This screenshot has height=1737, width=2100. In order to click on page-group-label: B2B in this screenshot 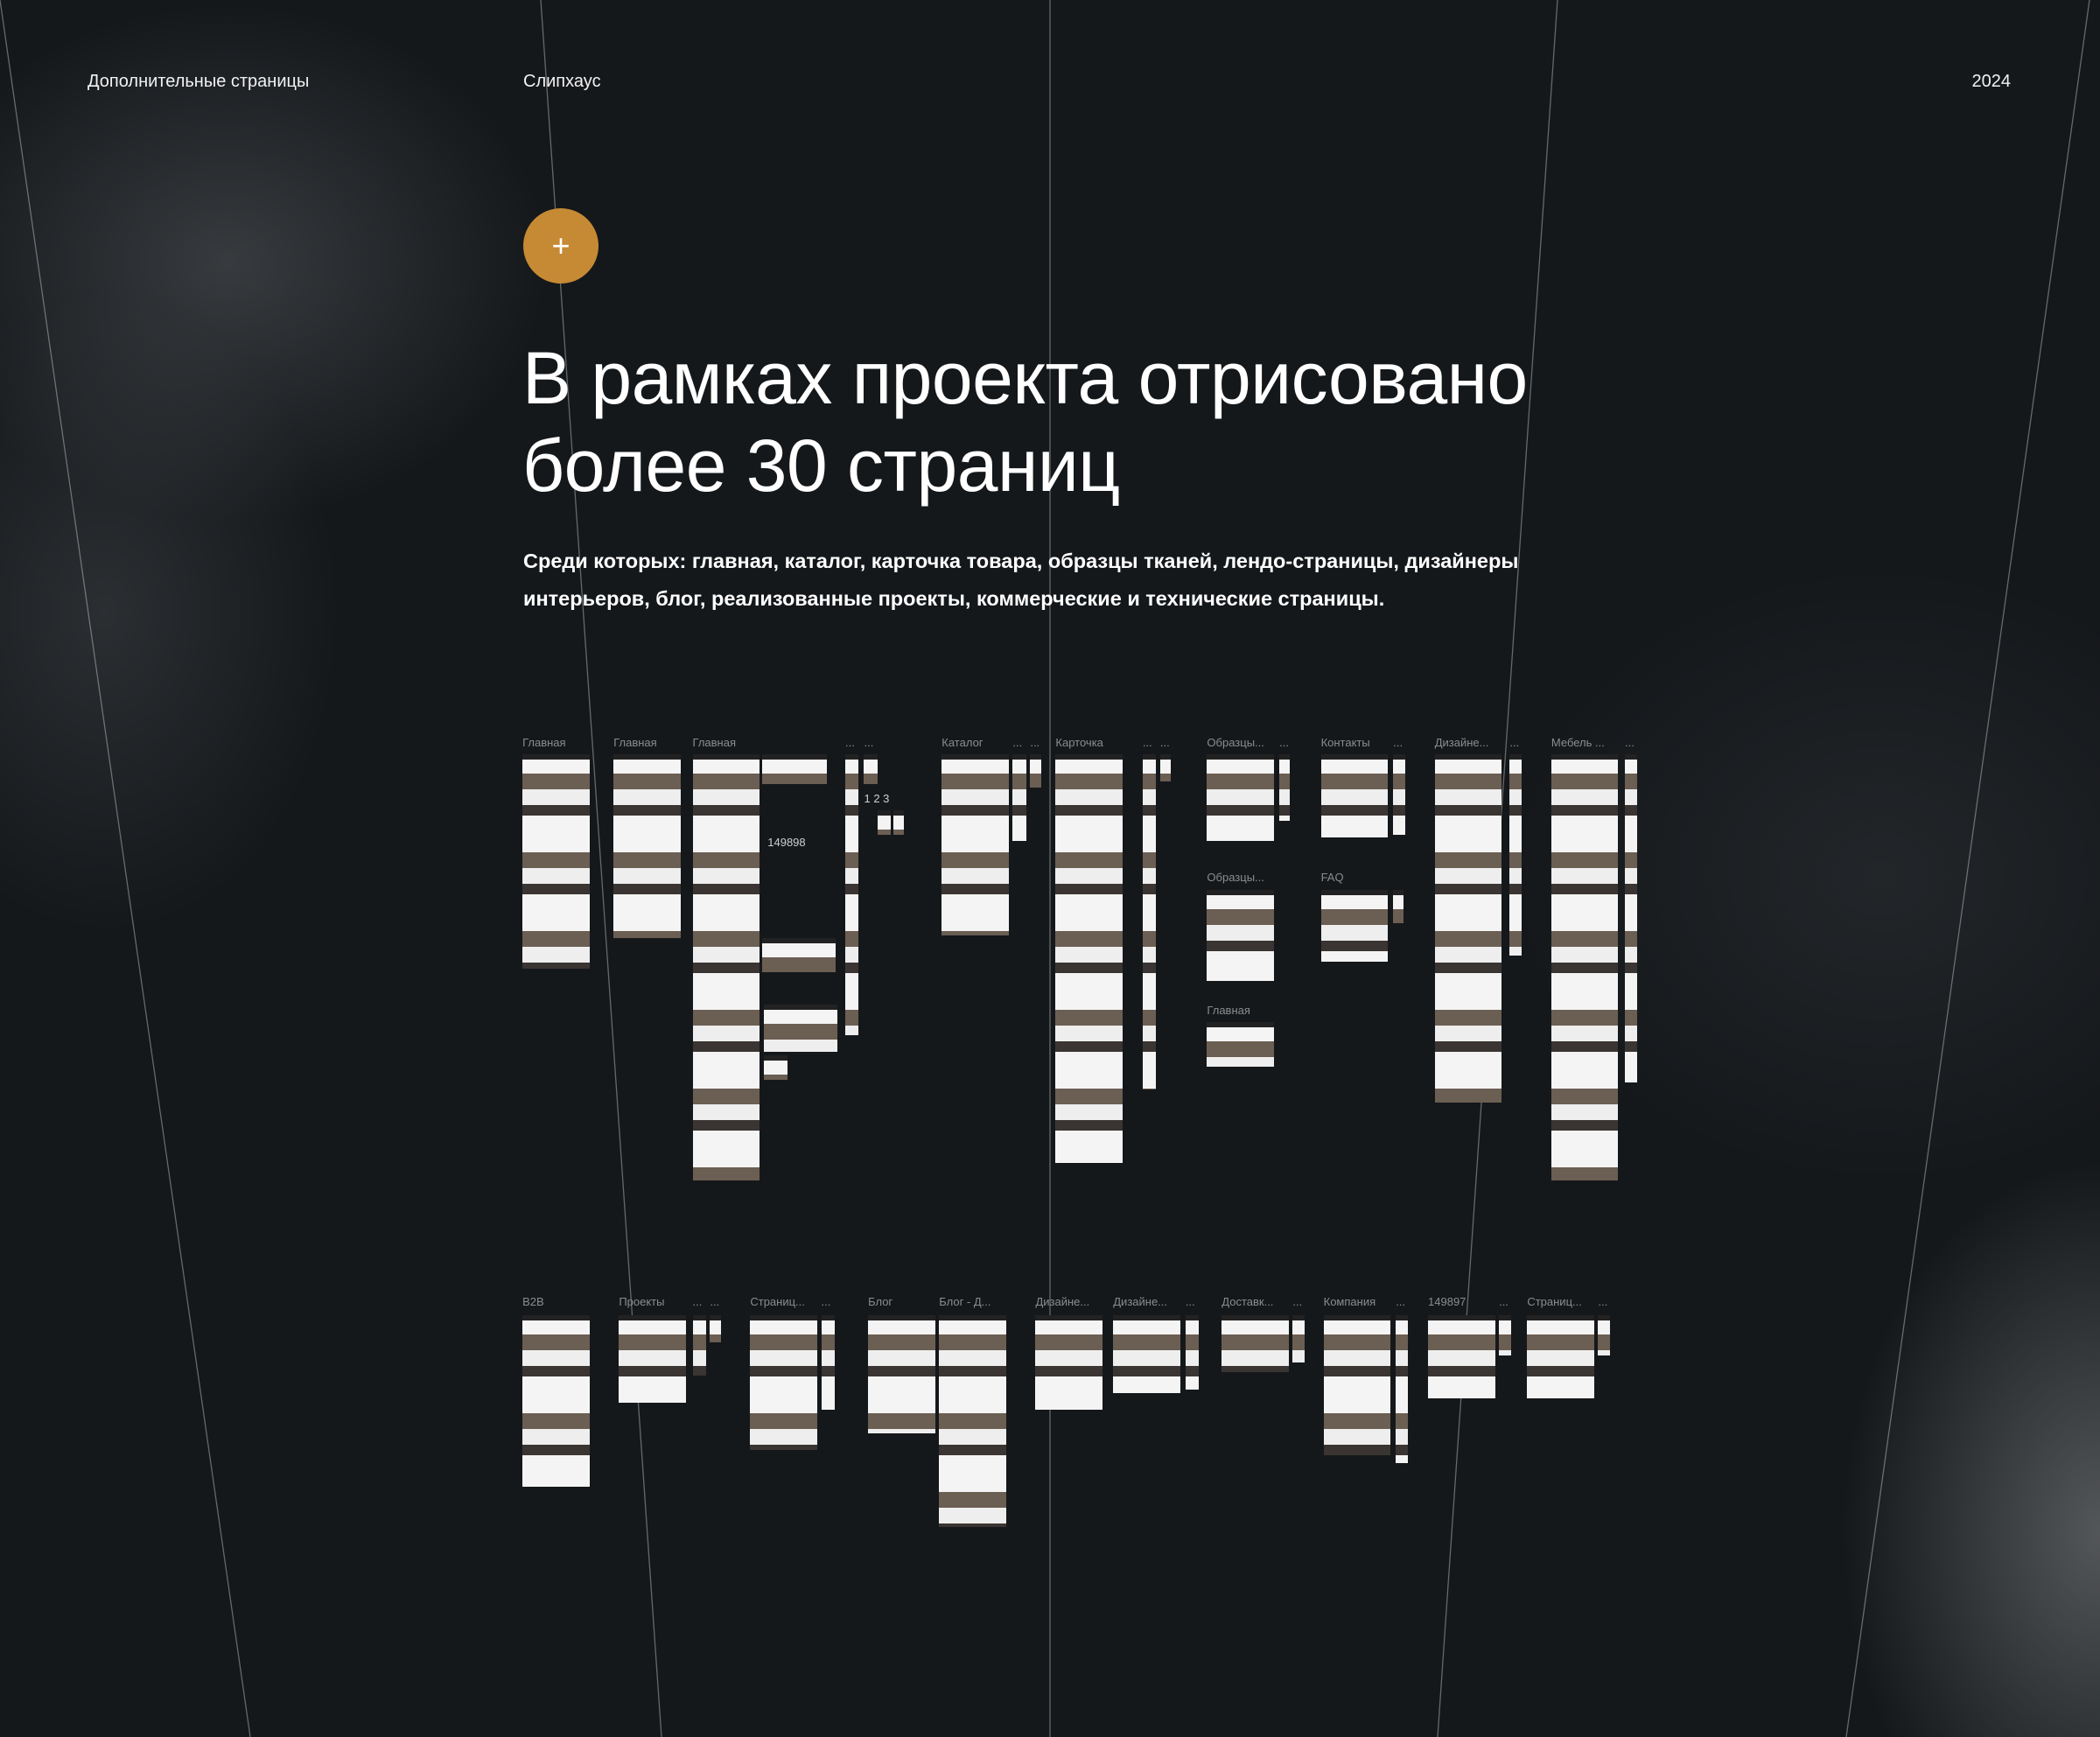, I will do `click(533, 1302)`.